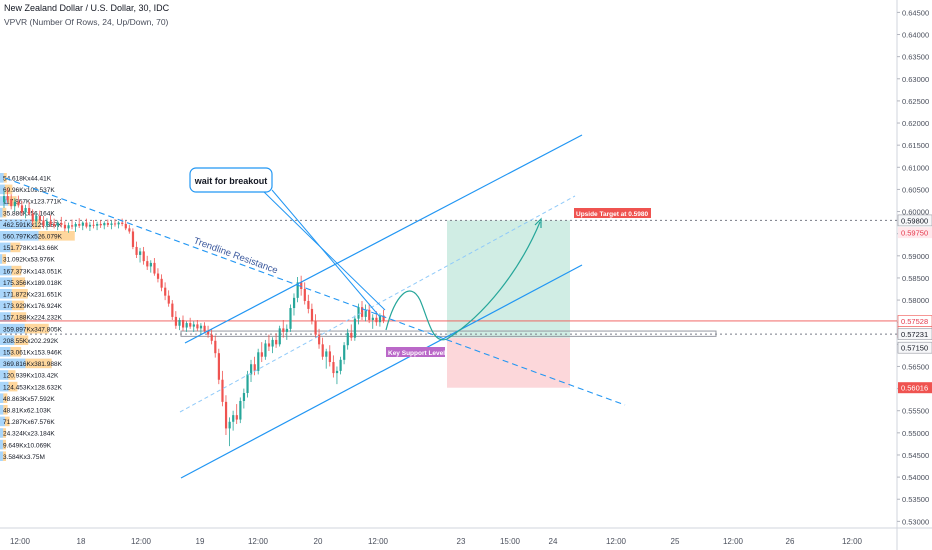 This screenshot has width=932, height=550. I want to click on indicator-legend: VPVR (Number Of Rows, 24, Up/Down, 70), so click(86, 22).